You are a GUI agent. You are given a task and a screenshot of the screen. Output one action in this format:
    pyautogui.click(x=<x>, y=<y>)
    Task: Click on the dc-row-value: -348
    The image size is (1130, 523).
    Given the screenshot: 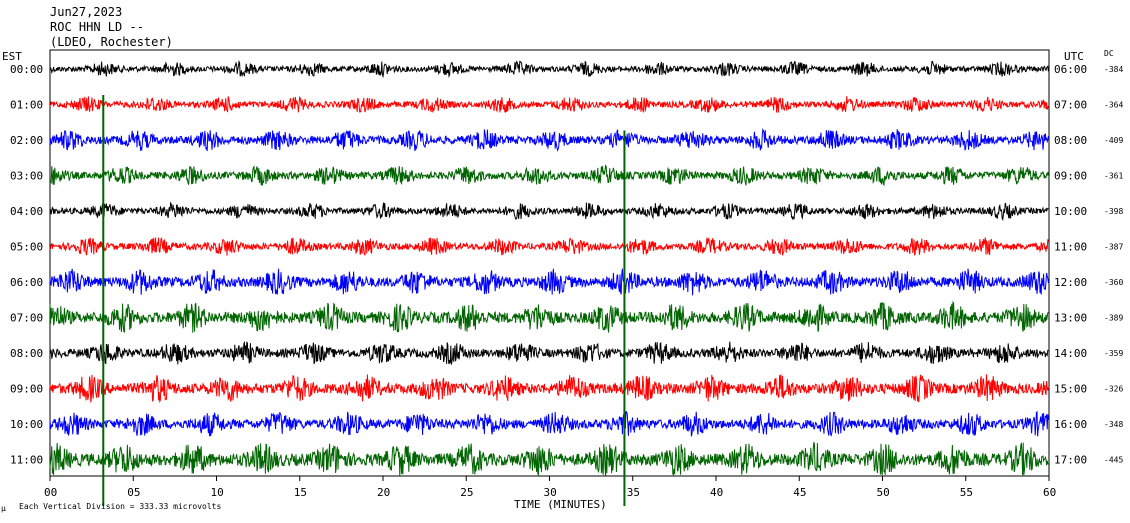 What is the action you would take?
    pyautogui.click(x=1113, y=424)
    